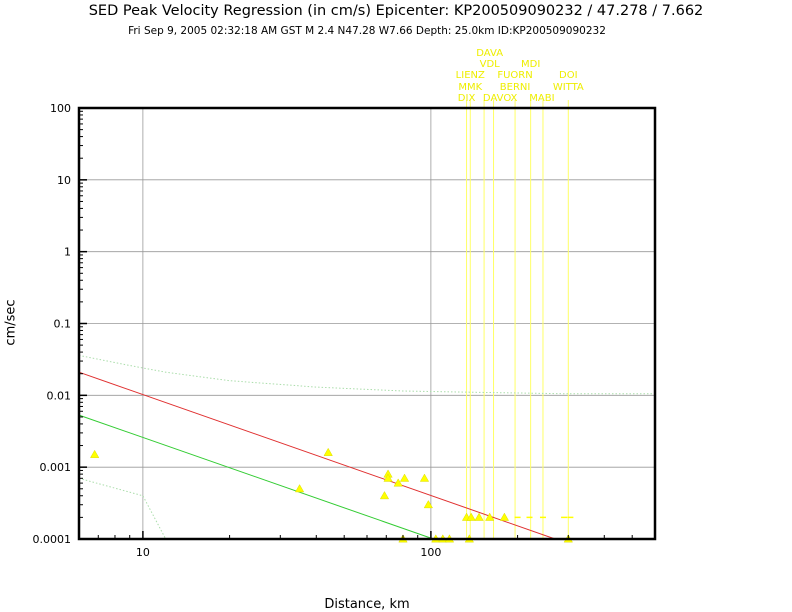 The image size is (792, 612). Describe the element at coordinates (67, 252) in the screenshot. I see `y-tick-label: 1` at that location.